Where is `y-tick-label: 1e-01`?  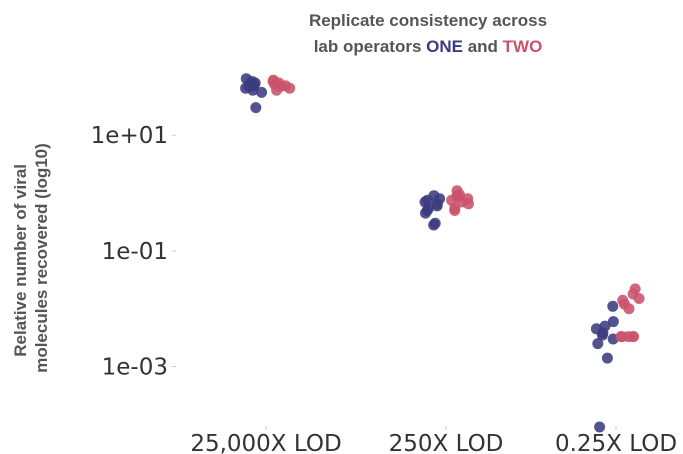
y-tick-label: 1e-01 is located at coordinates (135, 252).